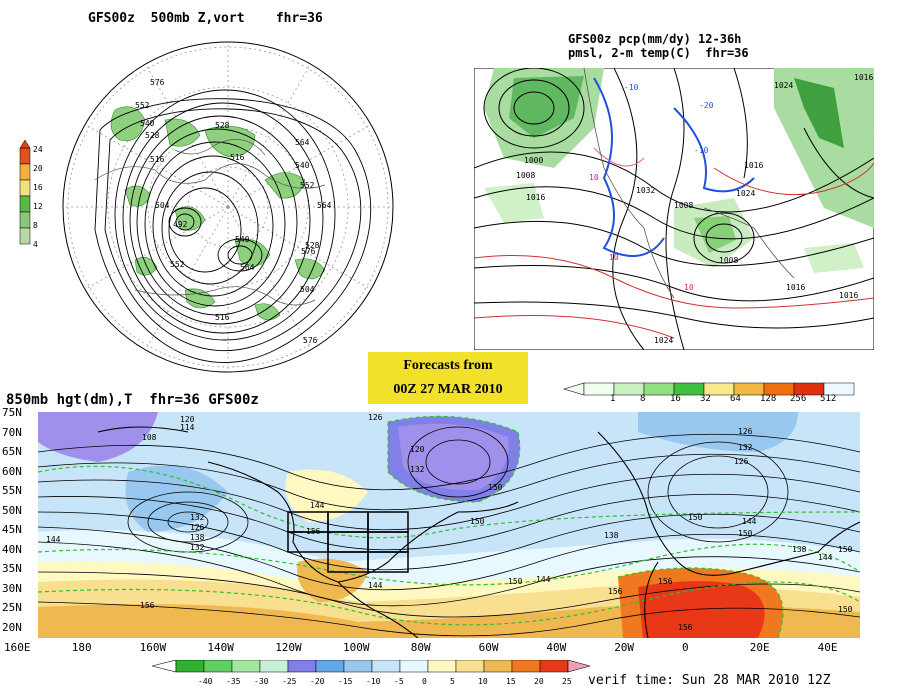  I want to click on temp-colorbar-tick: -20, so click(317, 681).